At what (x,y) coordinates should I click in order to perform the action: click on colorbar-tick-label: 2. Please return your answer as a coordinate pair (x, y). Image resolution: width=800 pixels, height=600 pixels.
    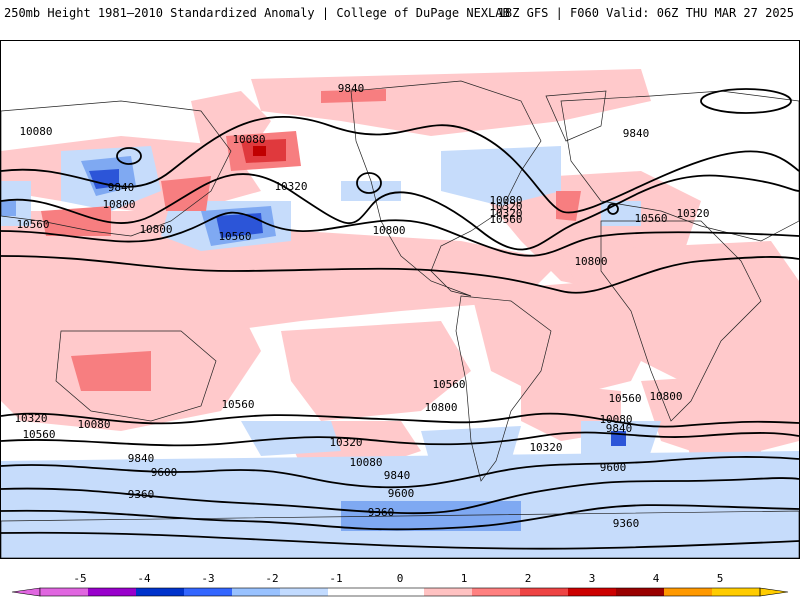
    Looking at the image, I should click on (528, 578).